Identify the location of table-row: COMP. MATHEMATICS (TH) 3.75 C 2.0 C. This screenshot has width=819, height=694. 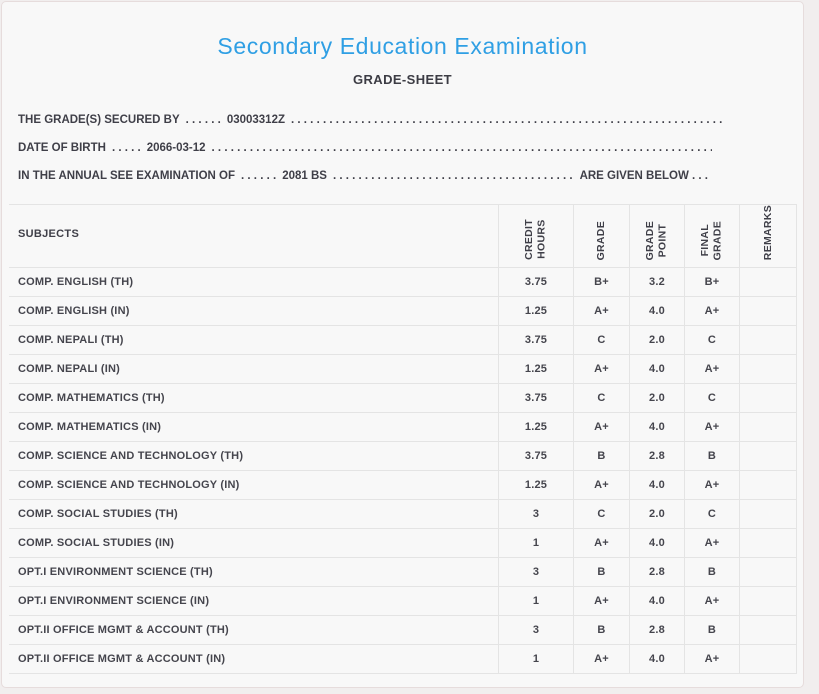
(403, 398).